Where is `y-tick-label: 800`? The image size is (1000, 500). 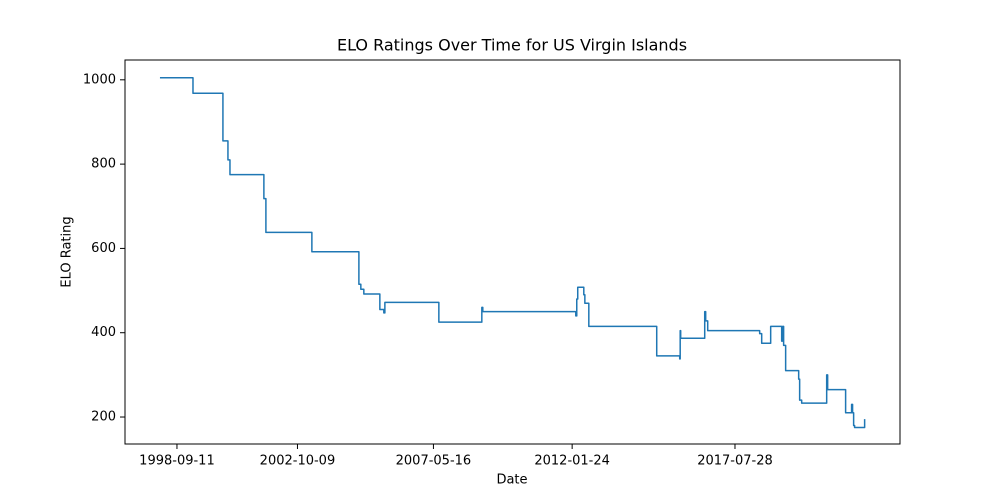
y-tick-label: 800 is located at coordinates (103, 164).